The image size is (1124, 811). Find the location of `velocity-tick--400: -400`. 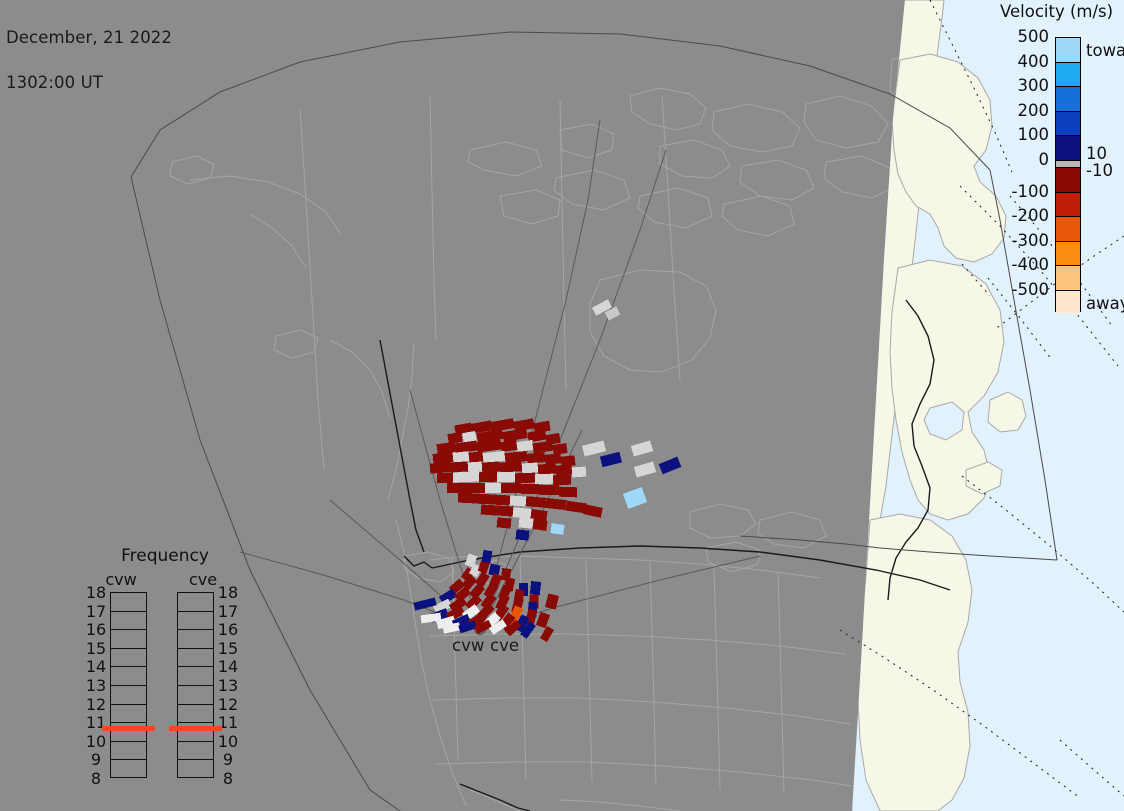

velocity-tick--400: -400 is located at coordinates (1030, 265).